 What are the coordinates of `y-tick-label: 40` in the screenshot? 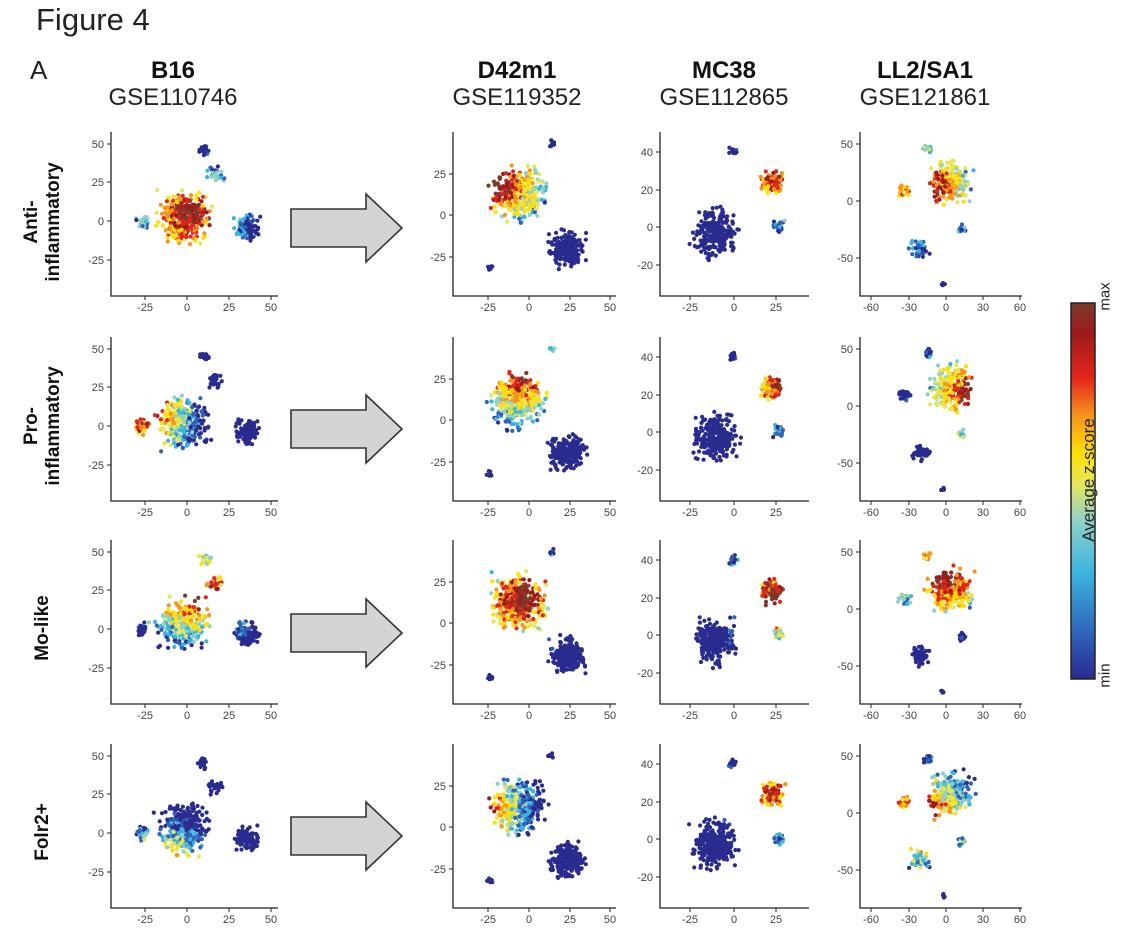 It's located at (647, 358).